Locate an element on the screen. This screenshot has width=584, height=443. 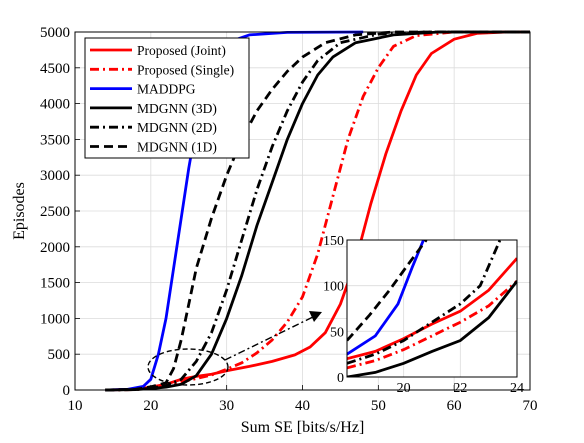
inset-y-tick-label: 50 is located at coordinates (337, 332).